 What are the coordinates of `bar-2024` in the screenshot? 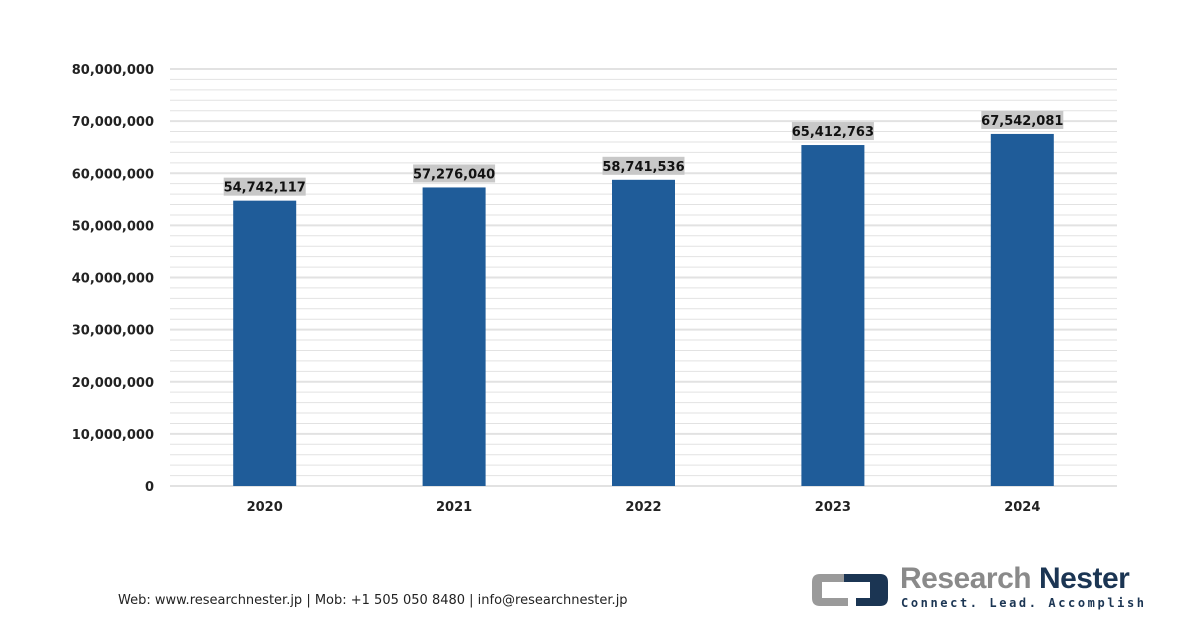 It's located at (1022, 310).